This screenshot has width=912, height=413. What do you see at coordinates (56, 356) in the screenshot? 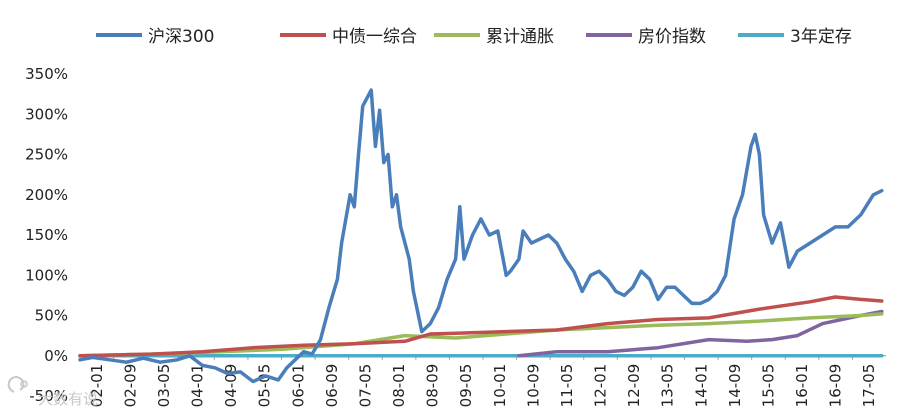
I see `y-tick-label: 0%` at bounding box center [56, 356].